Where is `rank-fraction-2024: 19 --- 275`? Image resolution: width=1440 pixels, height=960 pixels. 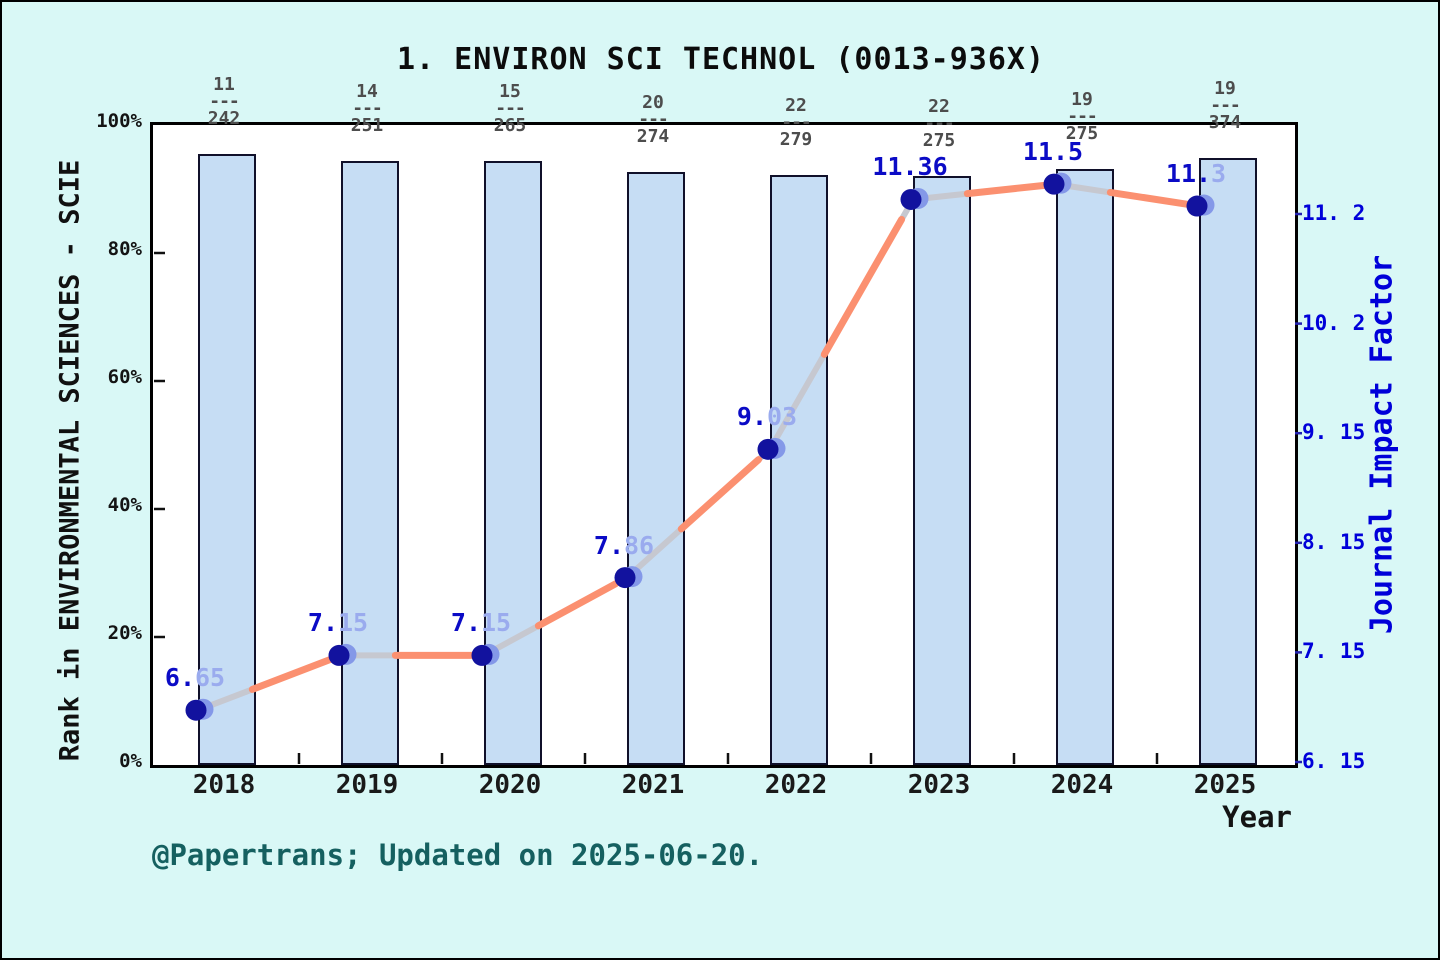 rank-fraction-2024: 19 --- 275 is located at coordinates (1082, 116).